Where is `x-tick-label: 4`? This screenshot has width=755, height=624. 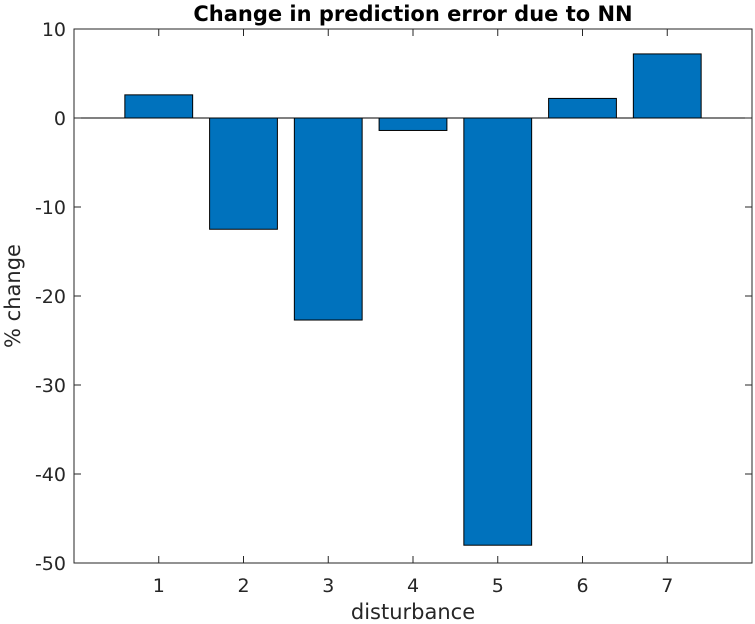 x-tick-label: 4 is located at coordinates (413, 586).